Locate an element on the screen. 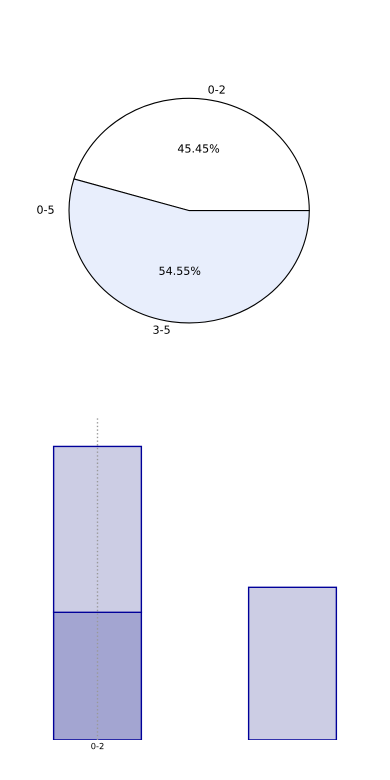 The image size is (390, 780). text: 0-5 is located at coordinates (45, 209).